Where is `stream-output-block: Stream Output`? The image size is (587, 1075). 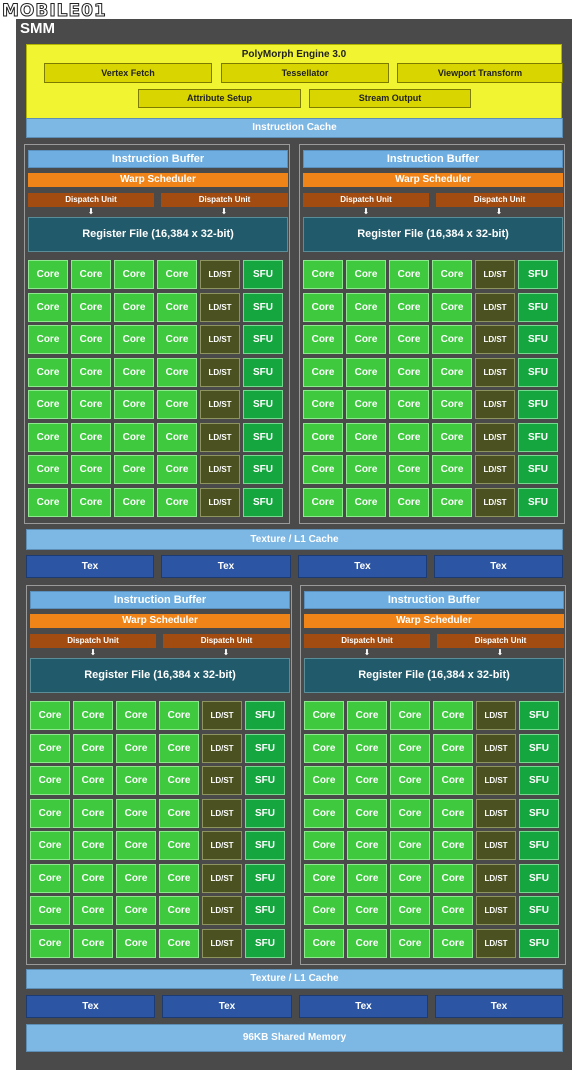 stream-output-block: Stream Output is located at coordinates (390, 98).